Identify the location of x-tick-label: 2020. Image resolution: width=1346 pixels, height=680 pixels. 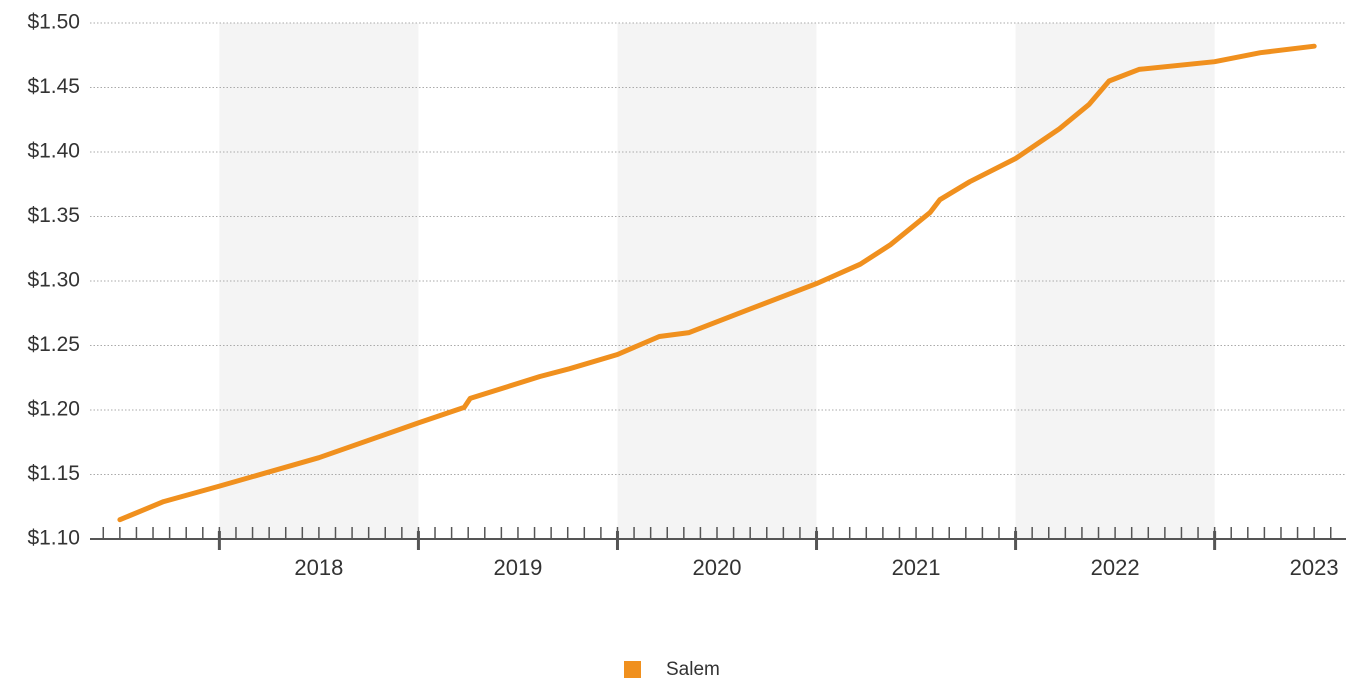
(717, 567).